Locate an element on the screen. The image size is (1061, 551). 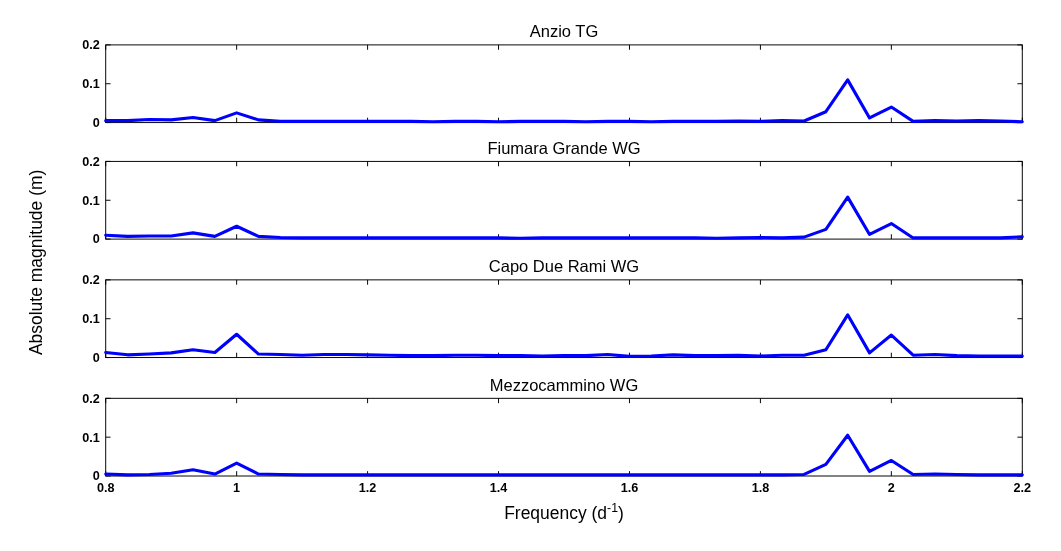
x-tick-label: 1.2 is located at coordinates (367, 488).